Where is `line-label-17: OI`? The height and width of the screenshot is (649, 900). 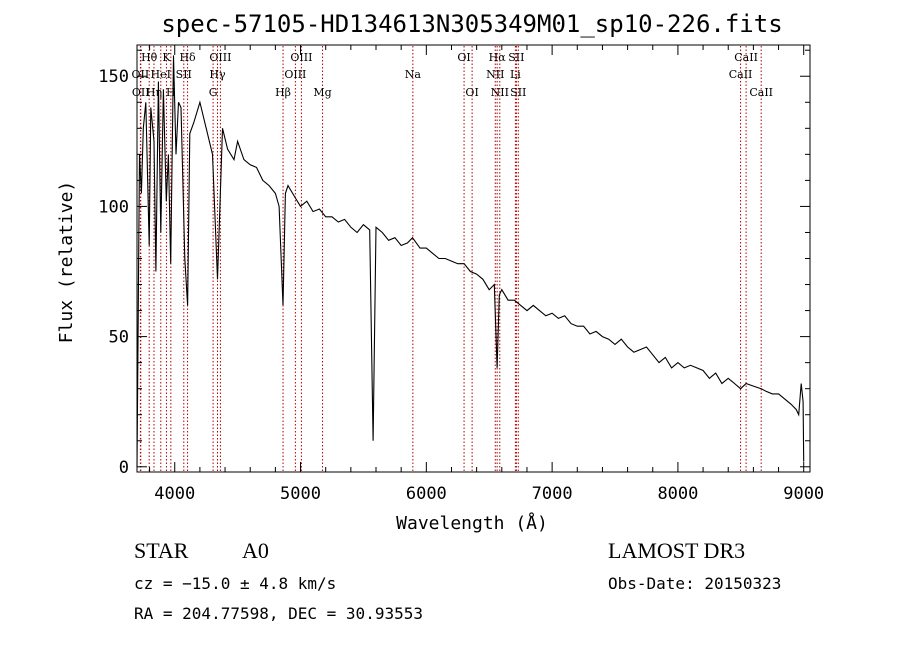
line-label-17: OI is located at coordinates (463, 57).